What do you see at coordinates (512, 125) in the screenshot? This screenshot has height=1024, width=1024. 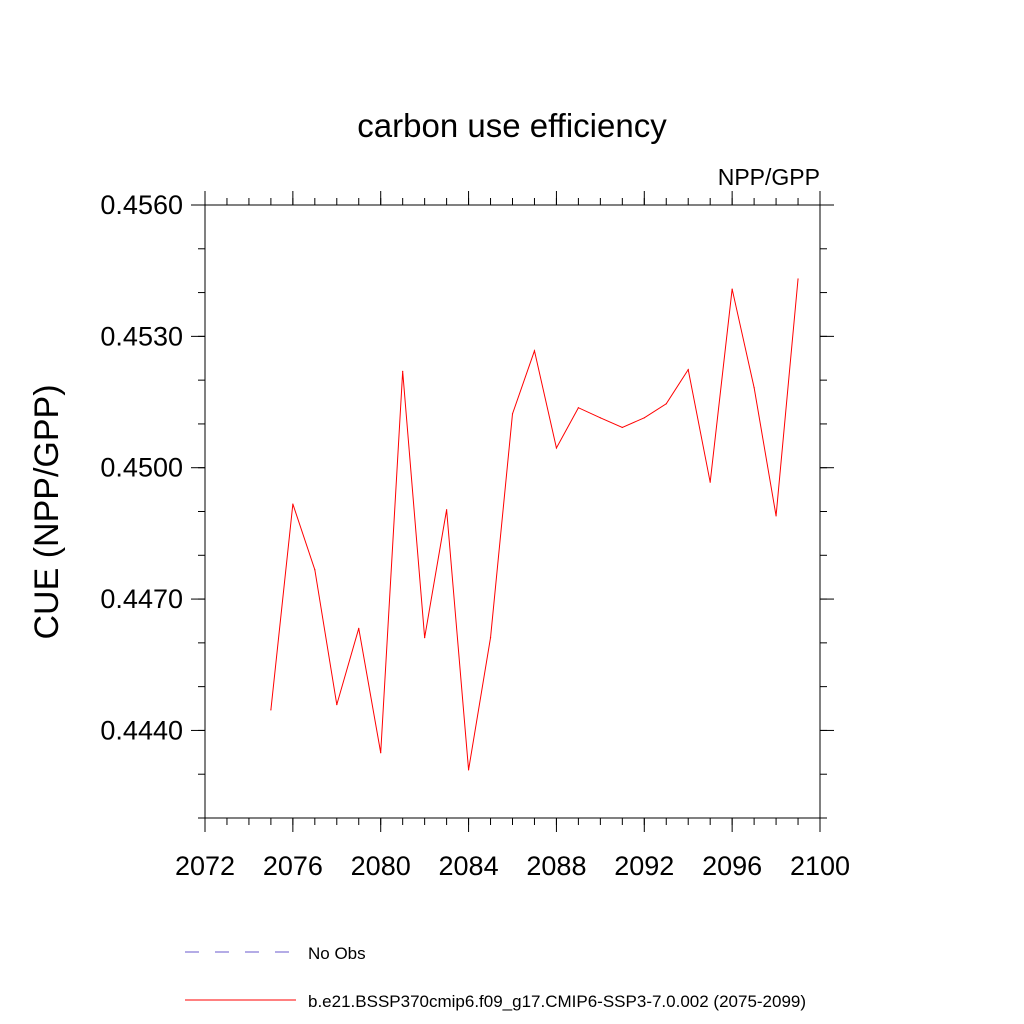 I see `chart-title: carbon use efficiency` at bounding box center [512, 125].